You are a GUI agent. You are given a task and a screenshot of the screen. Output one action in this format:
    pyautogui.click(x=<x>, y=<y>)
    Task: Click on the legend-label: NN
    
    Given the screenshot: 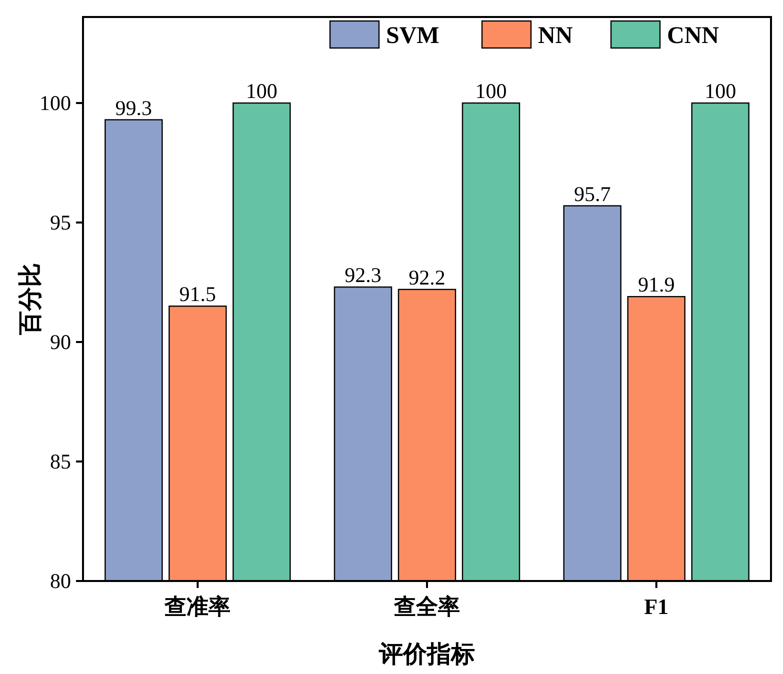 What is the action you would take?
    pyautogui.click(x=556, y=36)
    